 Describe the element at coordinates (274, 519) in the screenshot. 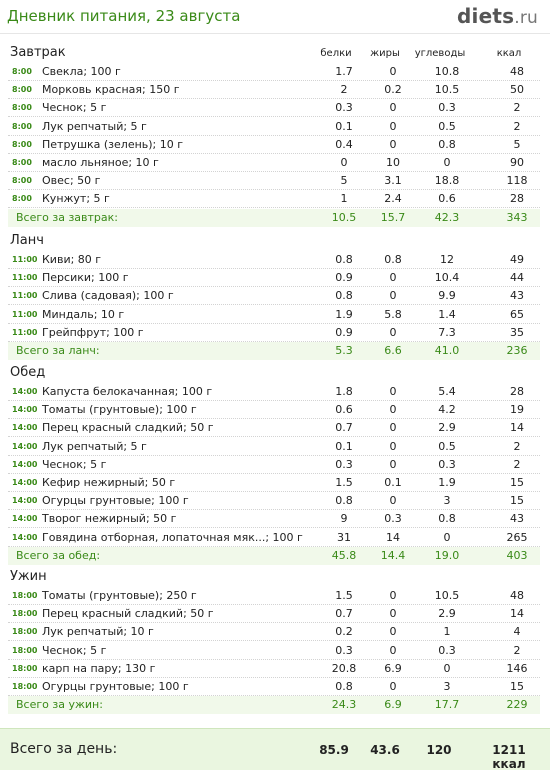

I see `food-row: 14:00 Творог нежирный; 50 г 9 0.3 0.8 43` at that location.